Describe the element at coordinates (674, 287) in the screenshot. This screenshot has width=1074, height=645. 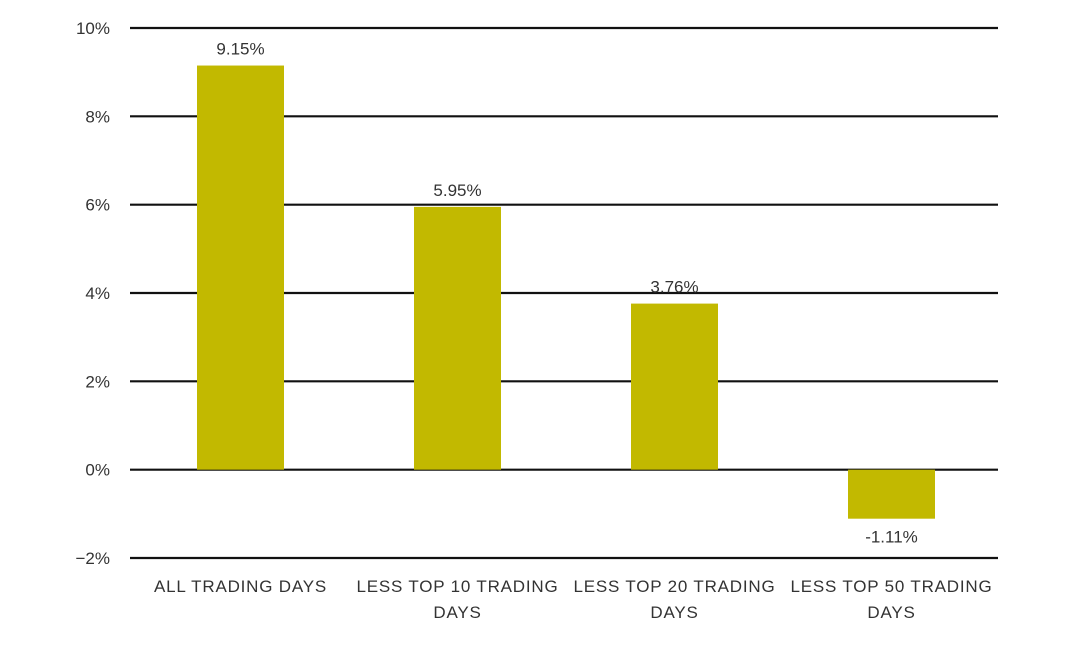
I see `data-label: 3.76%` at that location.